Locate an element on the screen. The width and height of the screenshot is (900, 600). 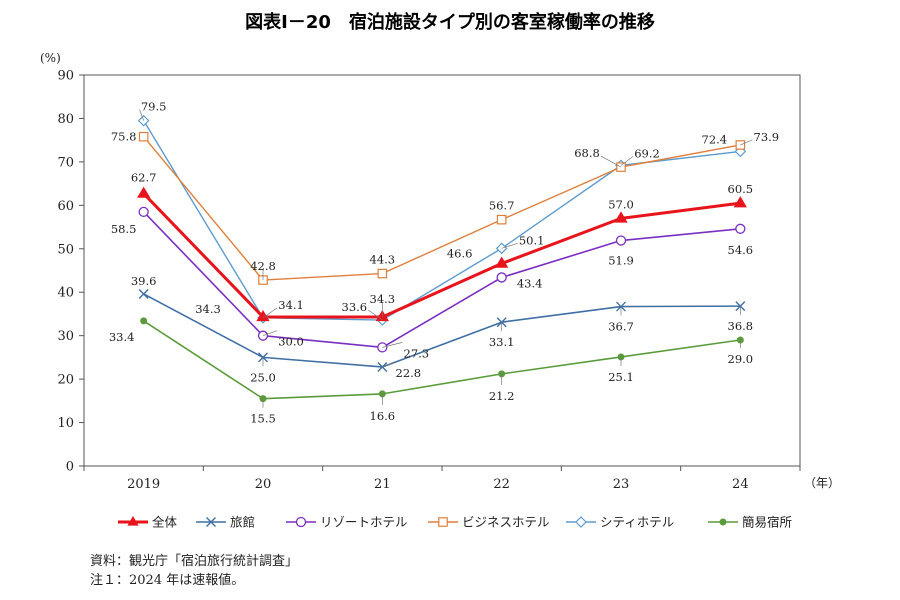
source-note: 資料：観光庁「宿泊旅行統計調査」 is located at coordinates (194, 561).